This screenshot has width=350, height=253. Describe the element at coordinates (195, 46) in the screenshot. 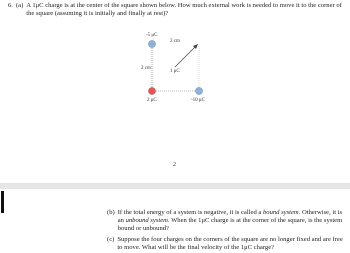

I see `arrow-head` at that location.